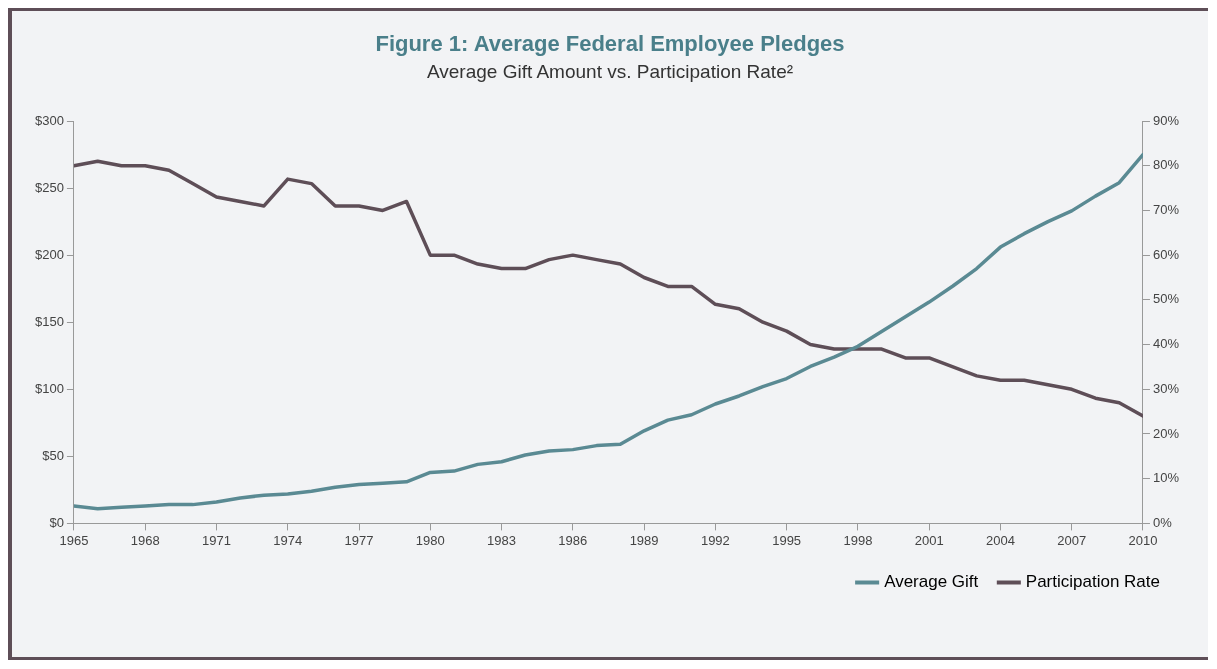  Describe the element at coordinates (49, 120) in the screenshot. I see `y-tick-label: $300` at that location.